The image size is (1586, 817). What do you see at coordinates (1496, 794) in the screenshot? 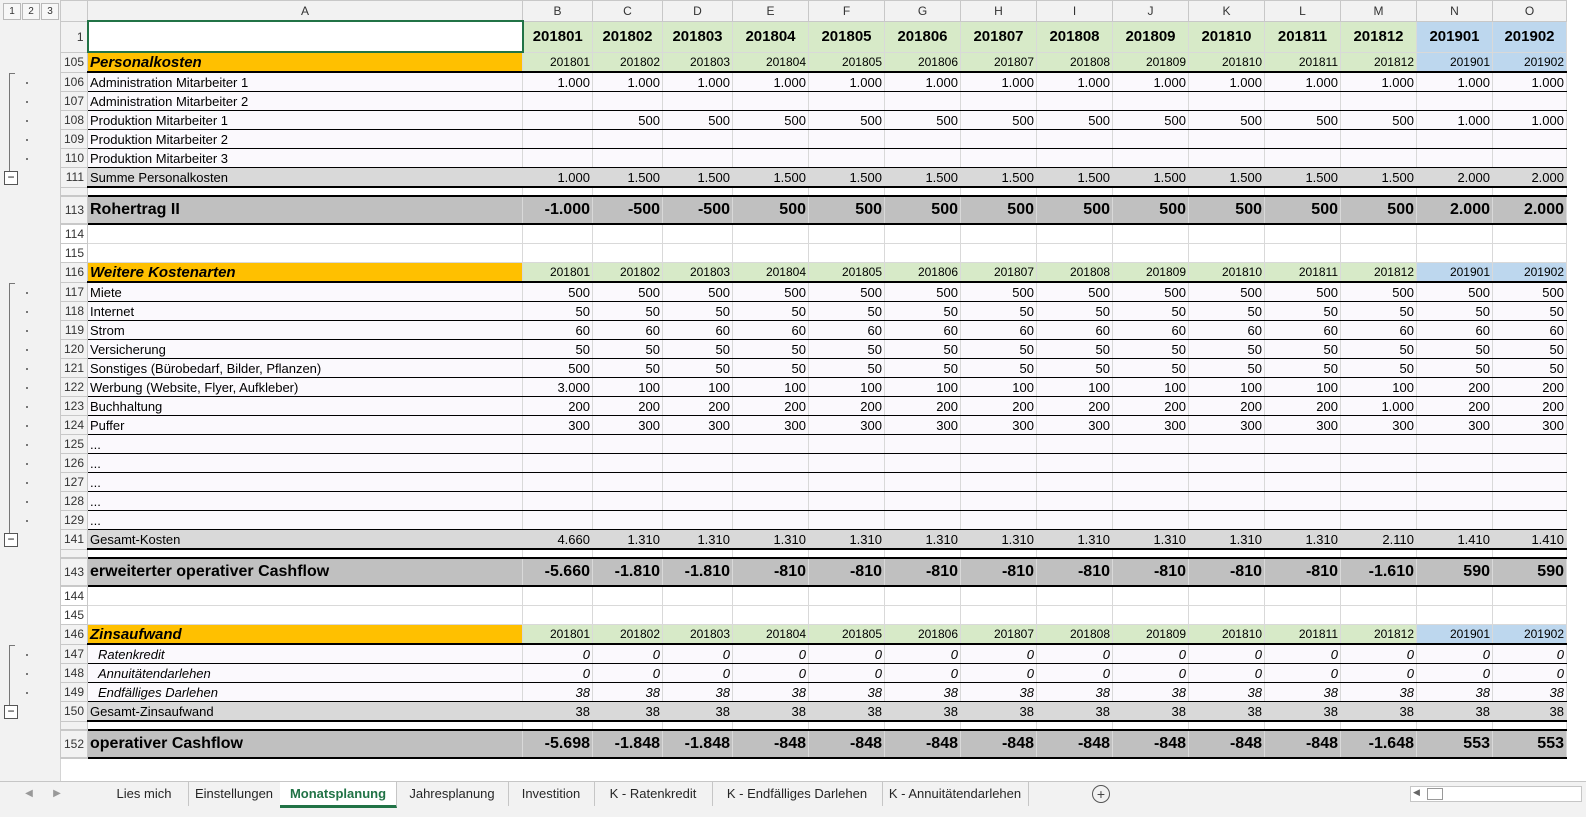
I see `horizontal-scrollbar: ◀` at bounding box center [1496, 794].